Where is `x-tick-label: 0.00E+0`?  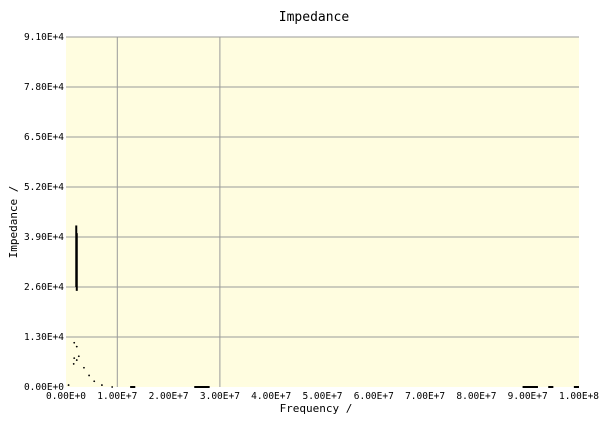 x-tick-label: 0.00E+0 is located at coordinates (66, 396).